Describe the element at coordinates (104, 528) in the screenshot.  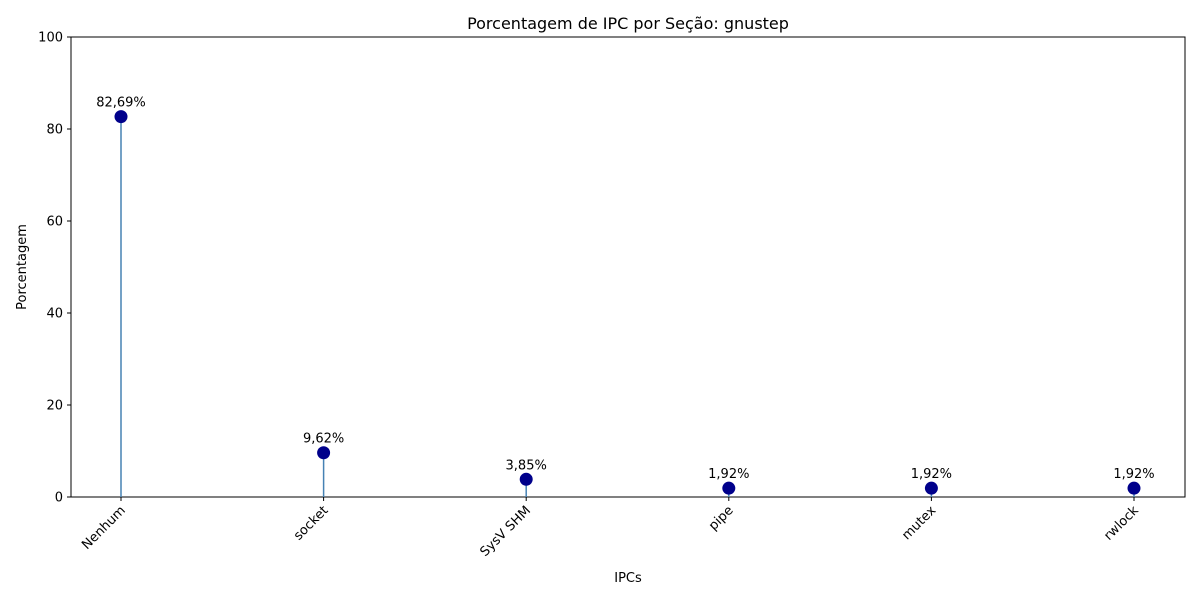
I see `x-tick-label: Nenhum` at that location.